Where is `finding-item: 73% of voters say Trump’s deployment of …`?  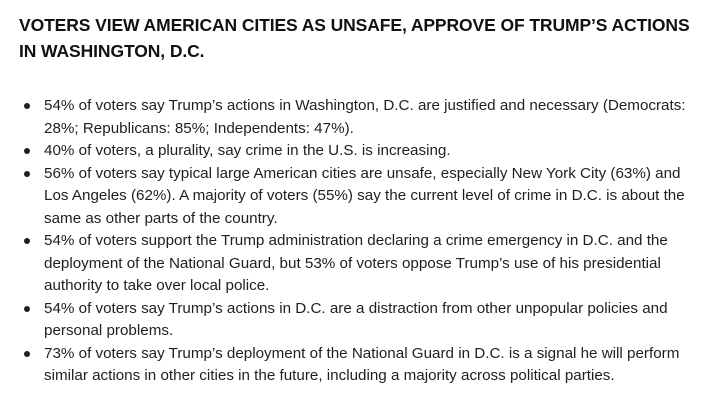 finding-item: 73% of voters say Trump’s deployment of … is located at coordinates (361, 365).